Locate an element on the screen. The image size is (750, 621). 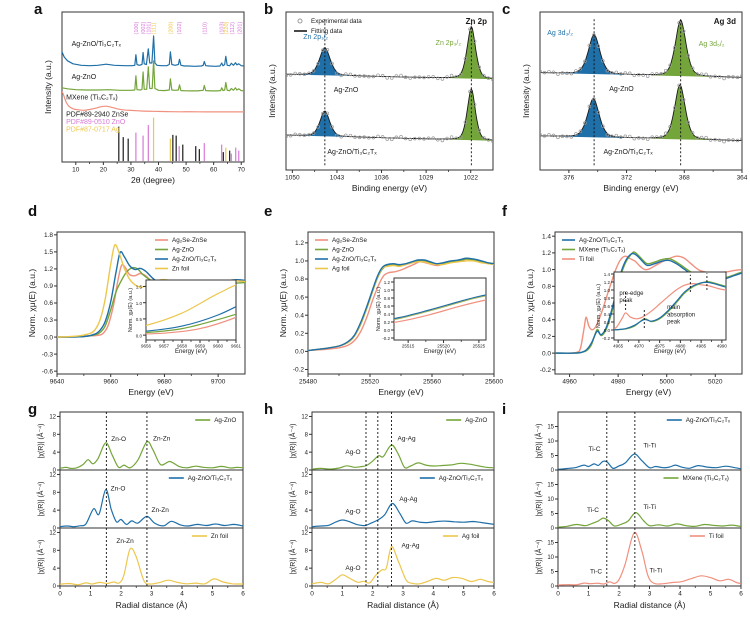
panel-b-letter: b is located at coordinates (269, 9).